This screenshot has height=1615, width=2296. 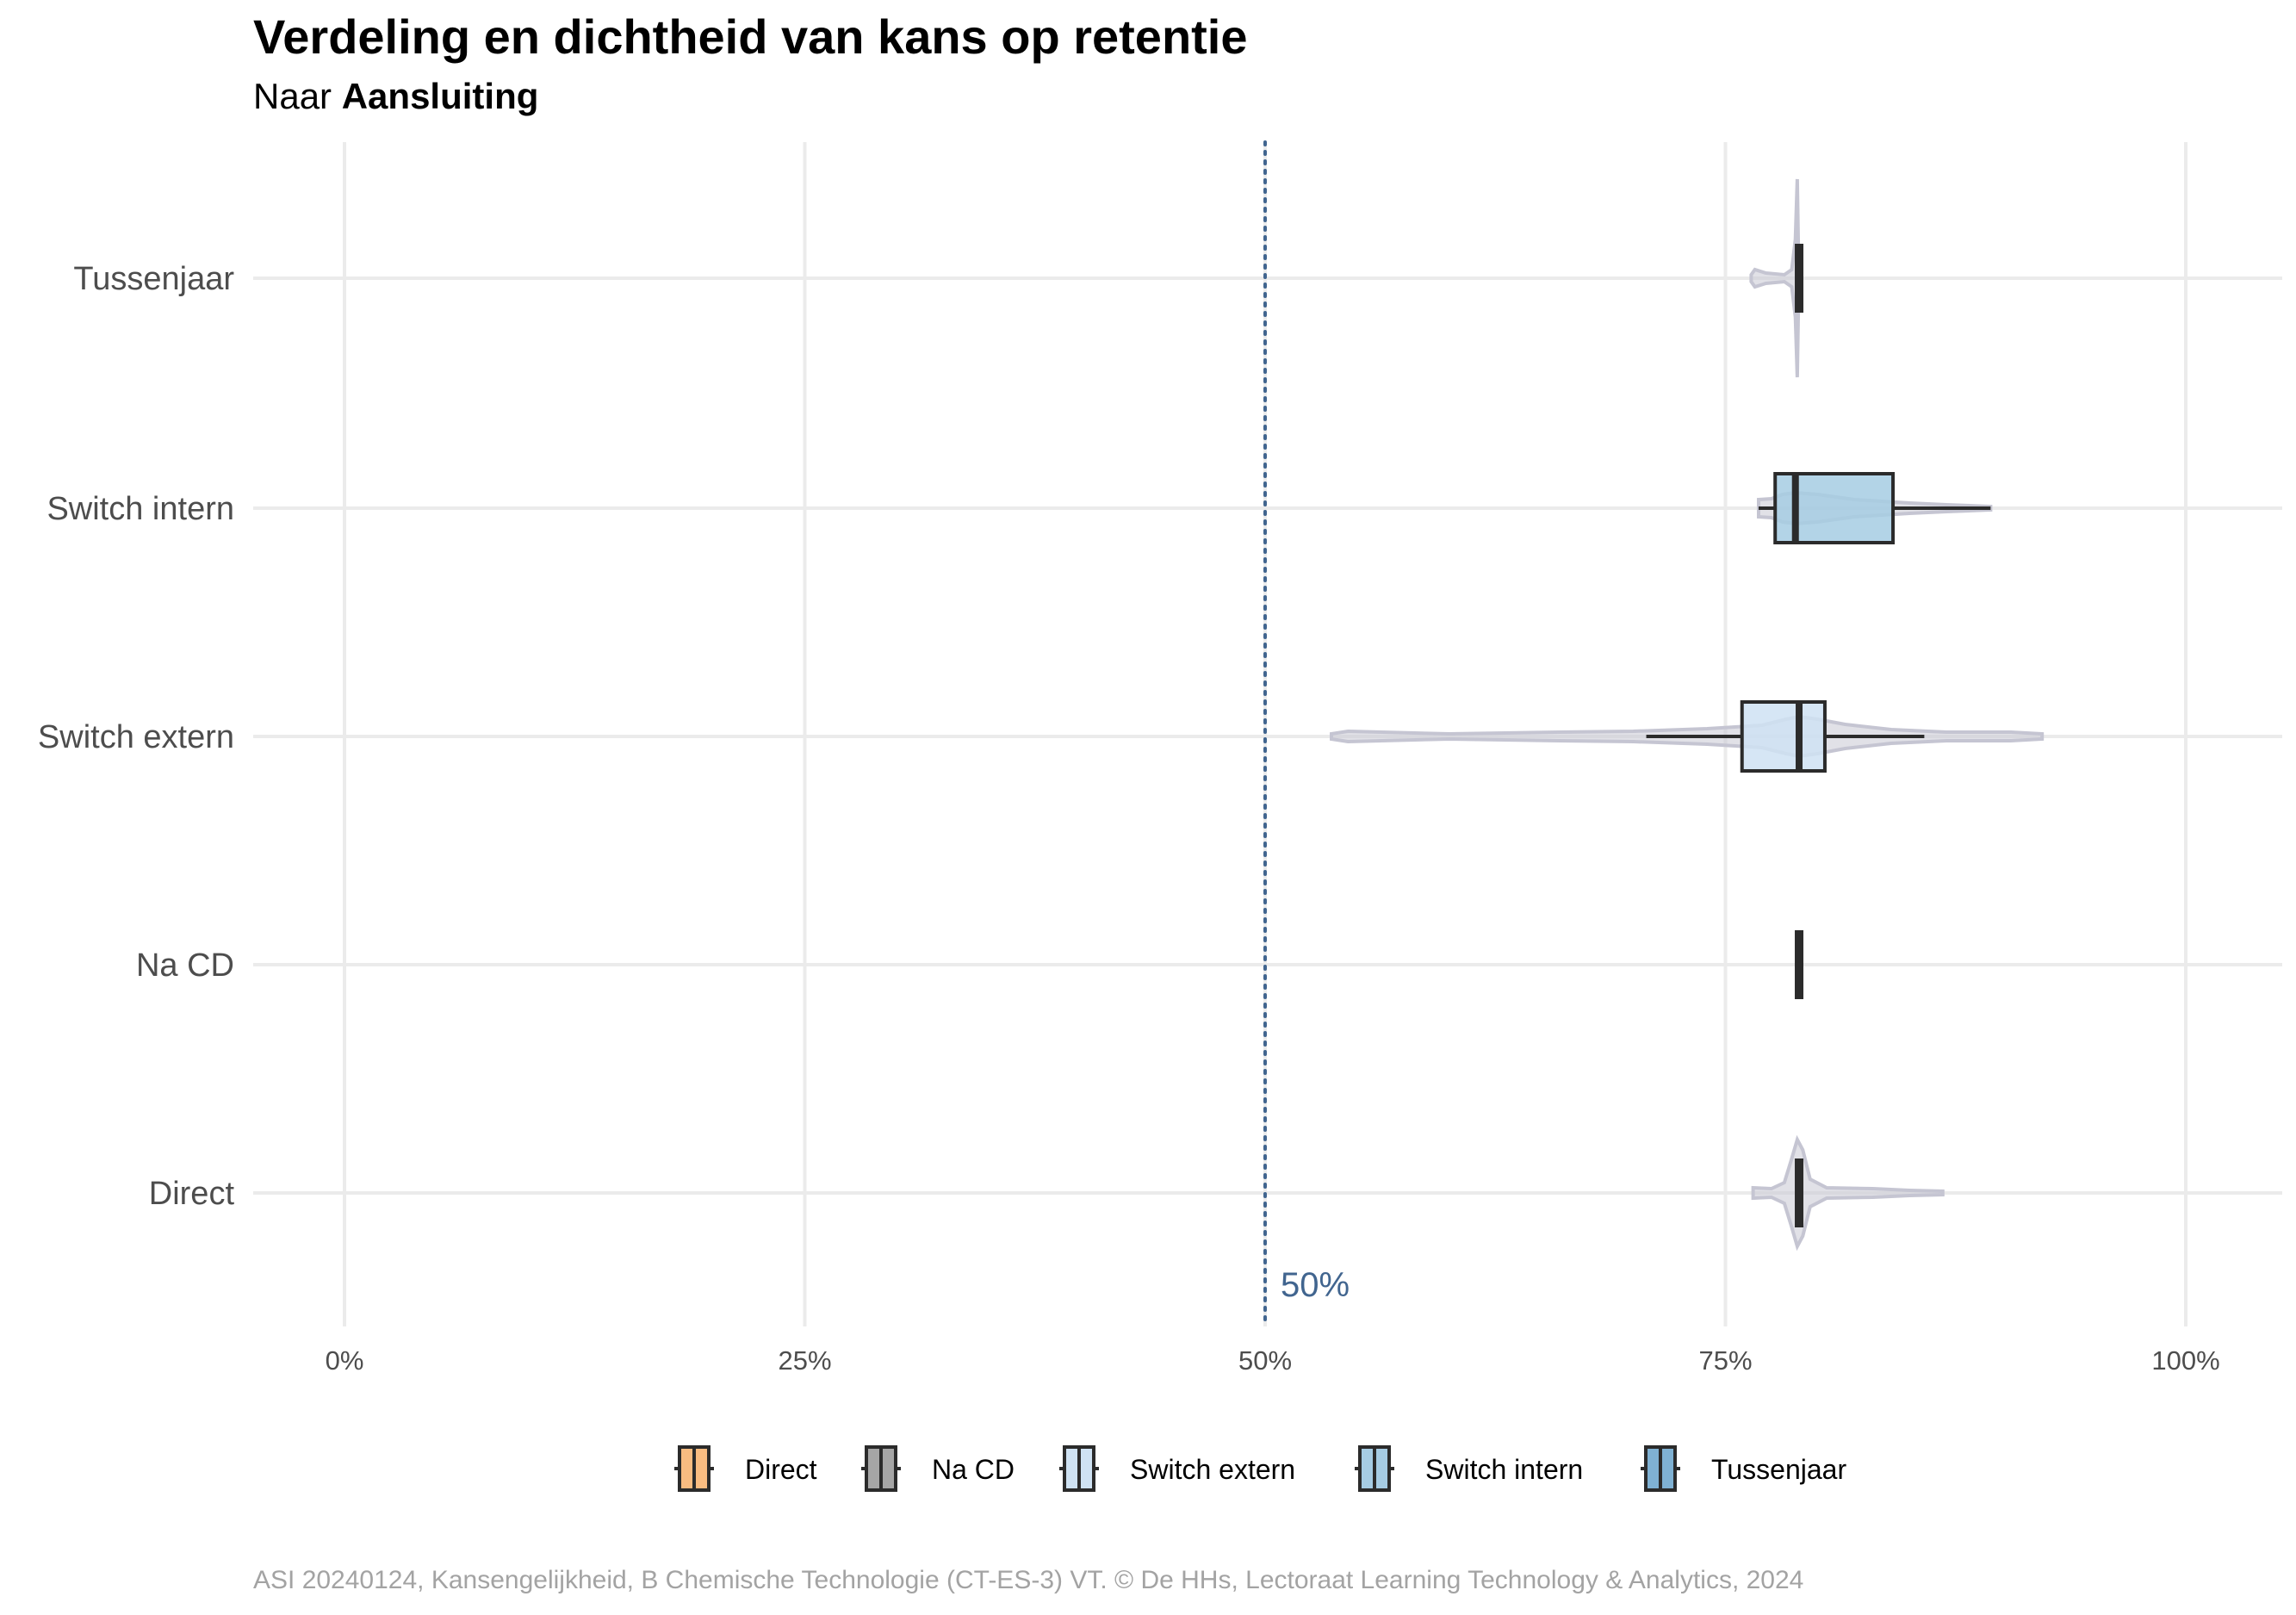 I want to click on boxplot-switch-extern, so click(x=1785, y=736).